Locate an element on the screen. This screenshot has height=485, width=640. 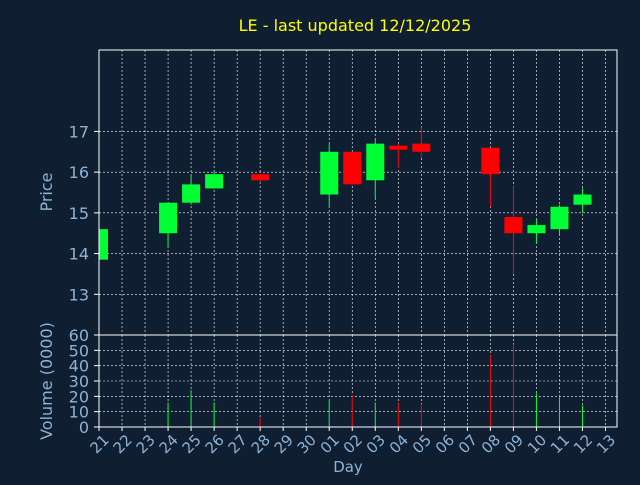
price-tick-label: 17 is located at coordinates (79, 131).